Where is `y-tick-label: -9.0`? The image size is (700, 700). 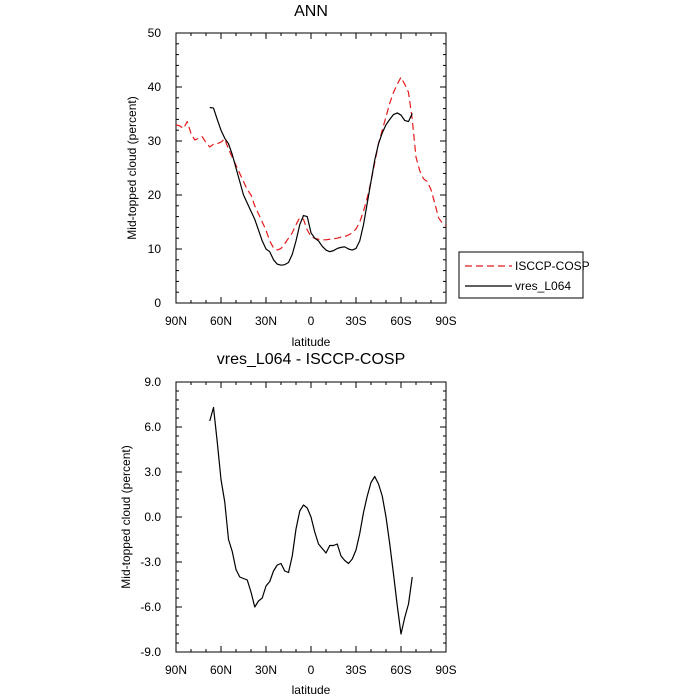
y-tick-label: -9.0 is located at coordinates (150, 652).